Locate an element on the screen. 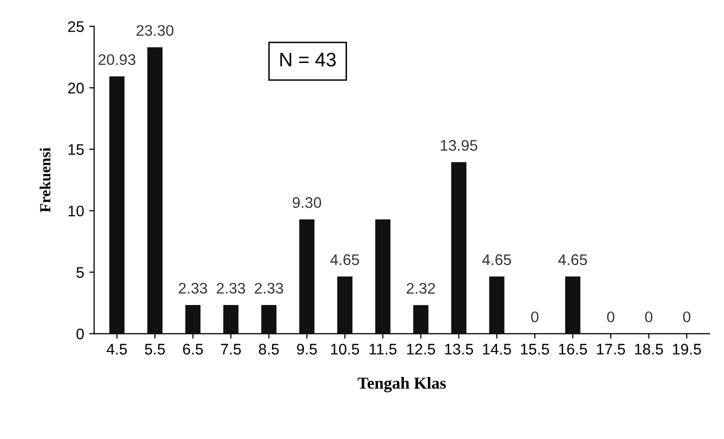  x-tick-label: 18.5 is located at coordinates (649, 349).